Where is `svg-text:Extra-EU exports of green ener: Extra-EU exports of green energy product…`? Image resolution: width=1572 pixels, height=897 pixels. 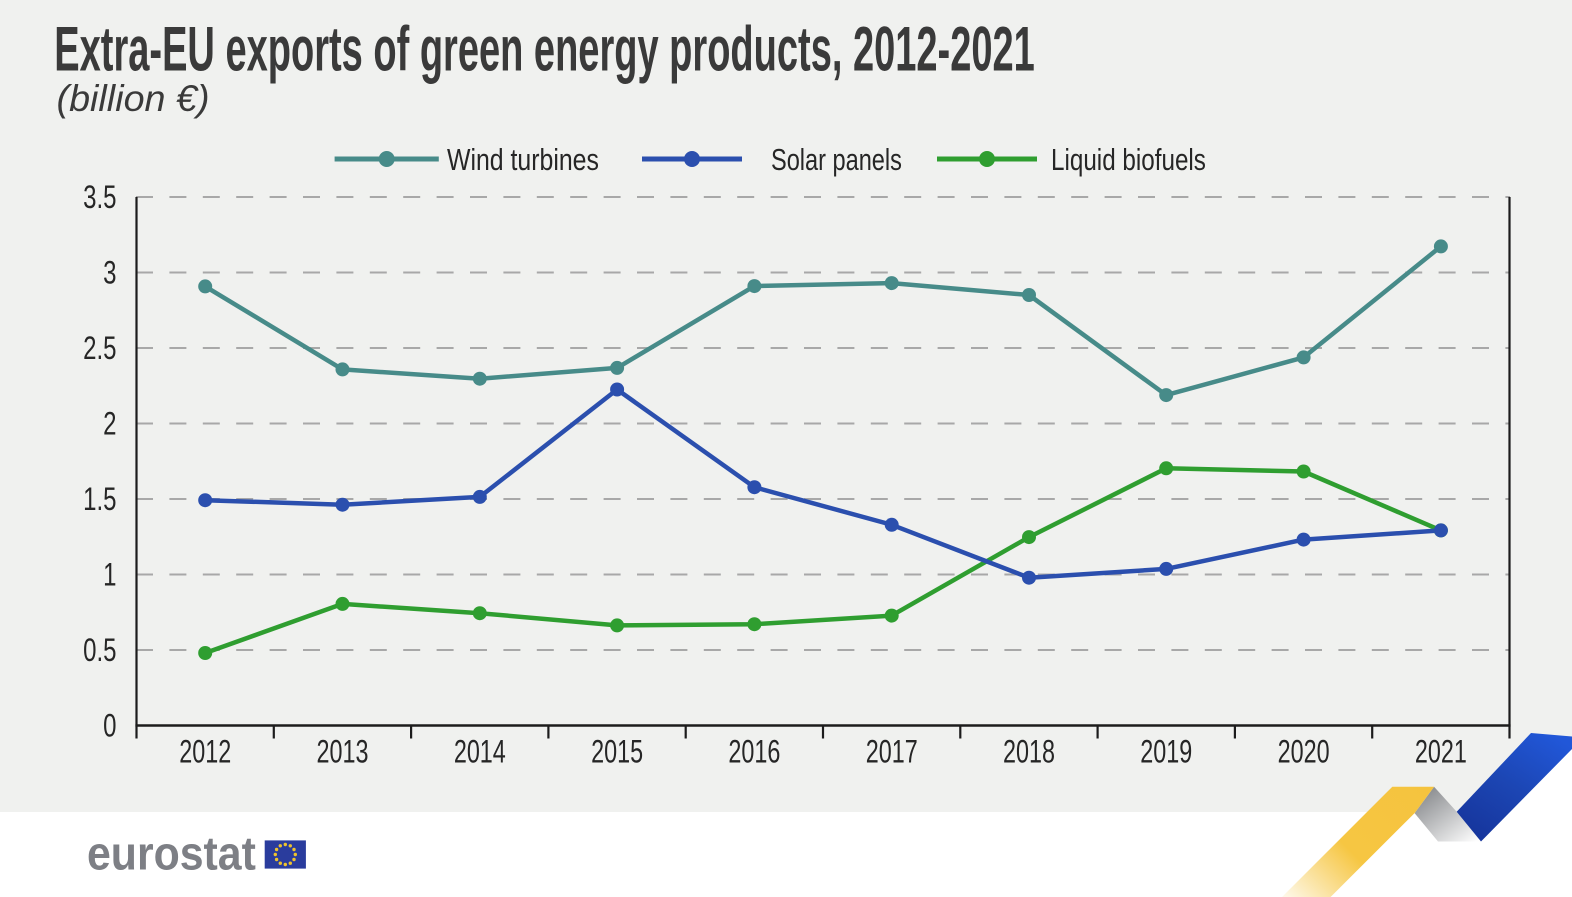
svg-text:Extra-EU exports of green ener: Extra-EU exports of green energy product… is located at coordinates (544, 50).